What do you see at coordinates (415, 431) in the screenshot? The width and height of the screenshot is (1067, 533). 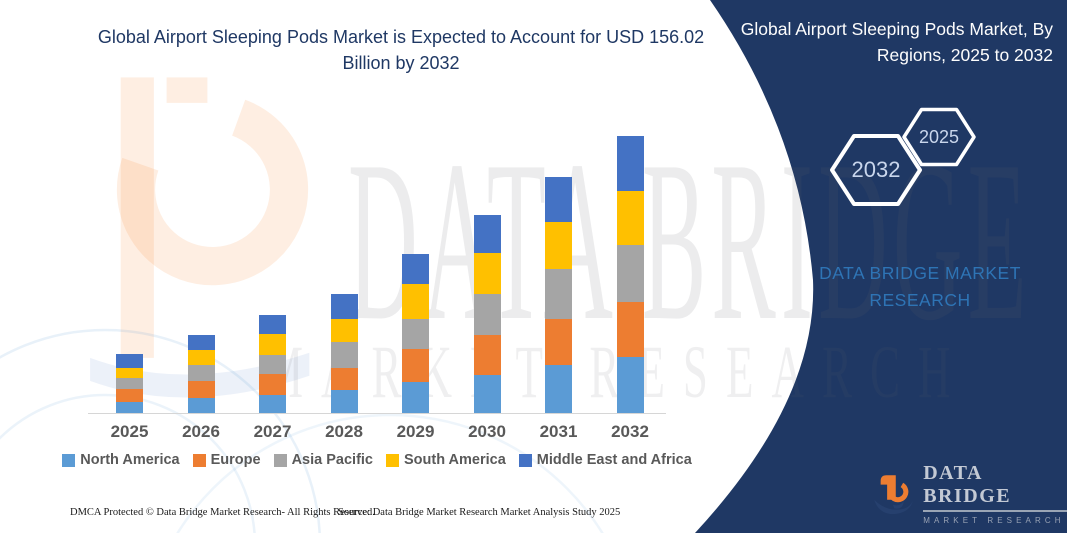 I see `x-axis-label-2029: 2029` at bounding box center [415, 431].